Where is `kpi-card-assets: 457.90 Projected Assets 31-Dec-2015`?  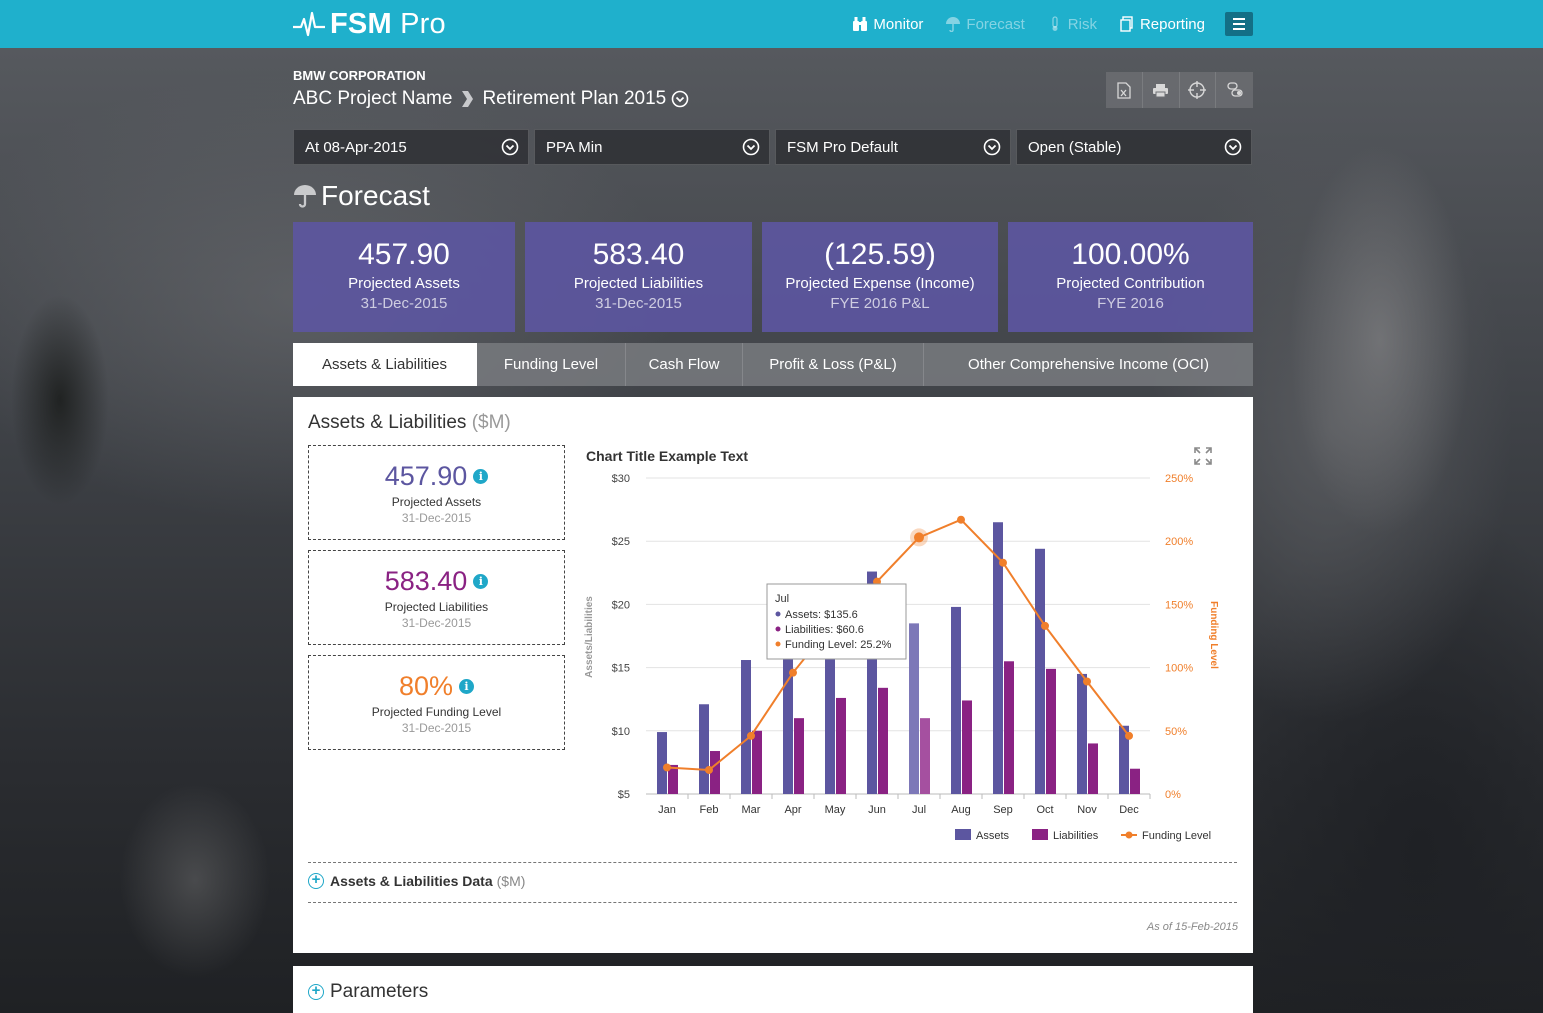 kpi-card-assets: 457.90 Projected Assets 31-Dec-2015 is located at coordinates (404, 277).